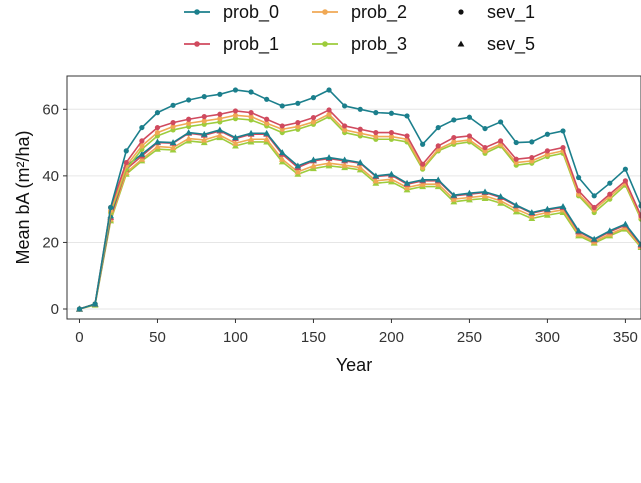 The width and height of the screenshot is (641, 483). What do you see at coordinates (354, 365) in the screenshot?
I see `x-axis-title: Year` at bounding box center [354, 365].